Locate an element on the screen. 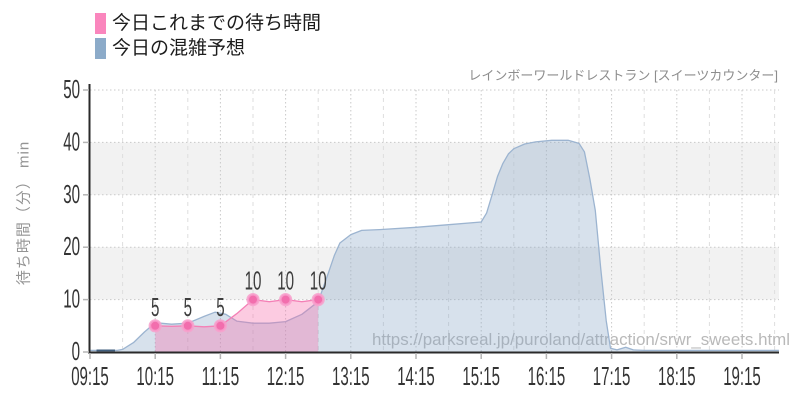 Image resolution: width=800 pixels, height=400 pixels. attraction-title: レインボーワールドレストラン [スイーツカウンター] is located at coordinates (623, 75).